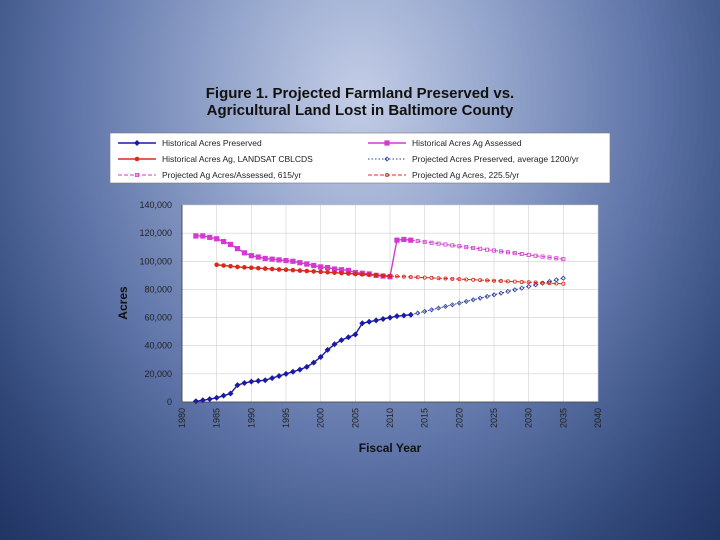  I want to click on x-tick-label: 1980, so click(182, 418).